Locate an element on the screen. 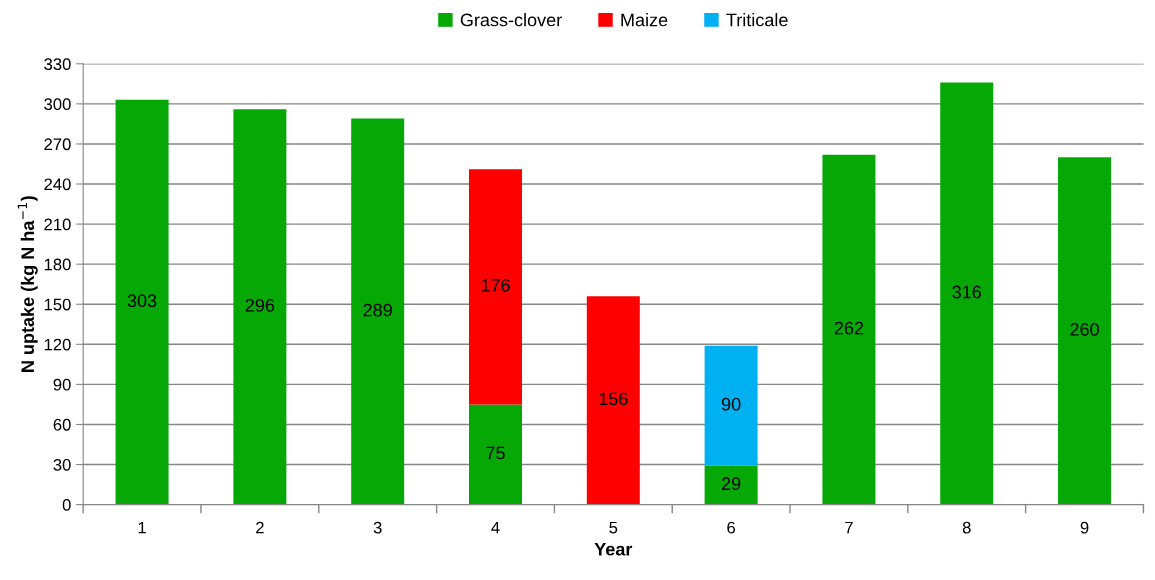  x-tick-label: 5 is located at coordinates (613, 527).